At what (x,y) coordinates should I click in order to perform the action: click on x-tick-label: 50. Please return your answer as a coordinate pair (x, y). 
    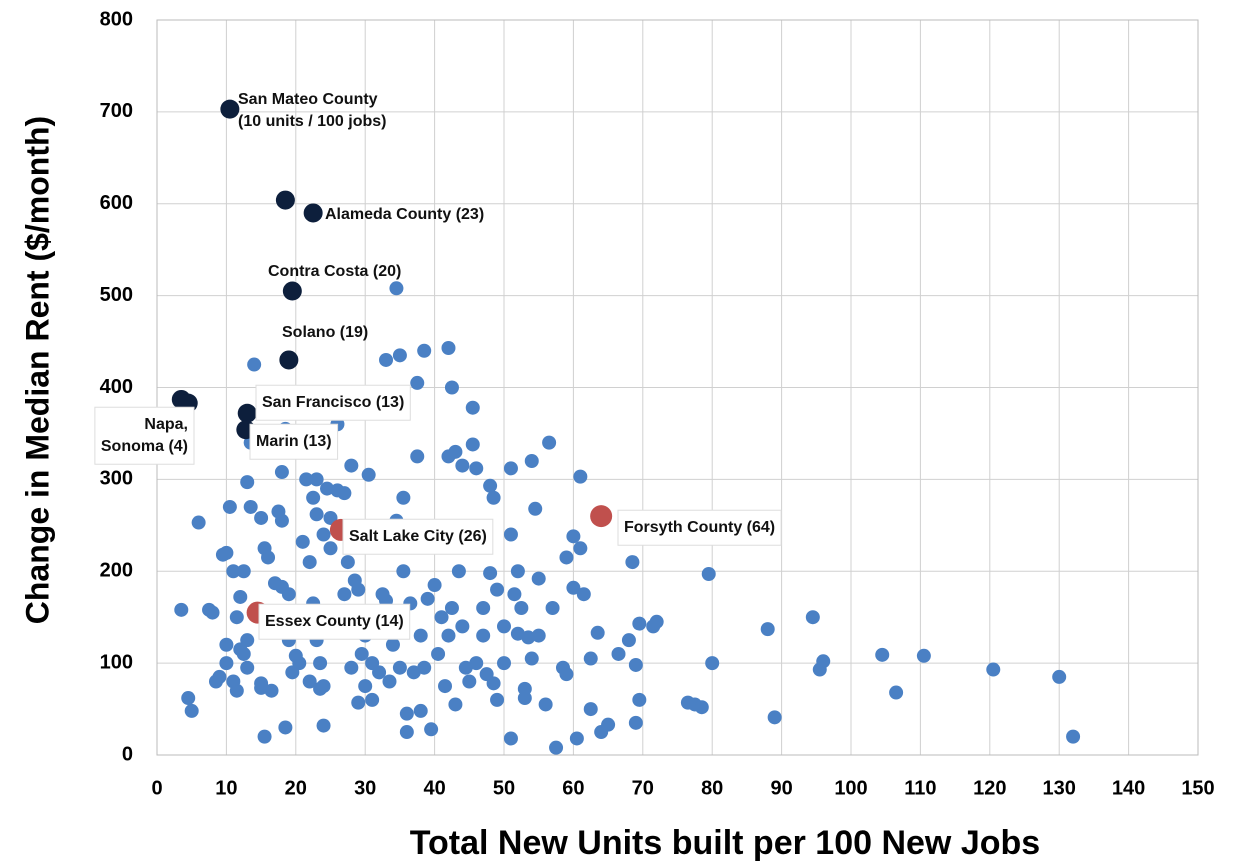
    Looking at the image, I should click on (504, 788).